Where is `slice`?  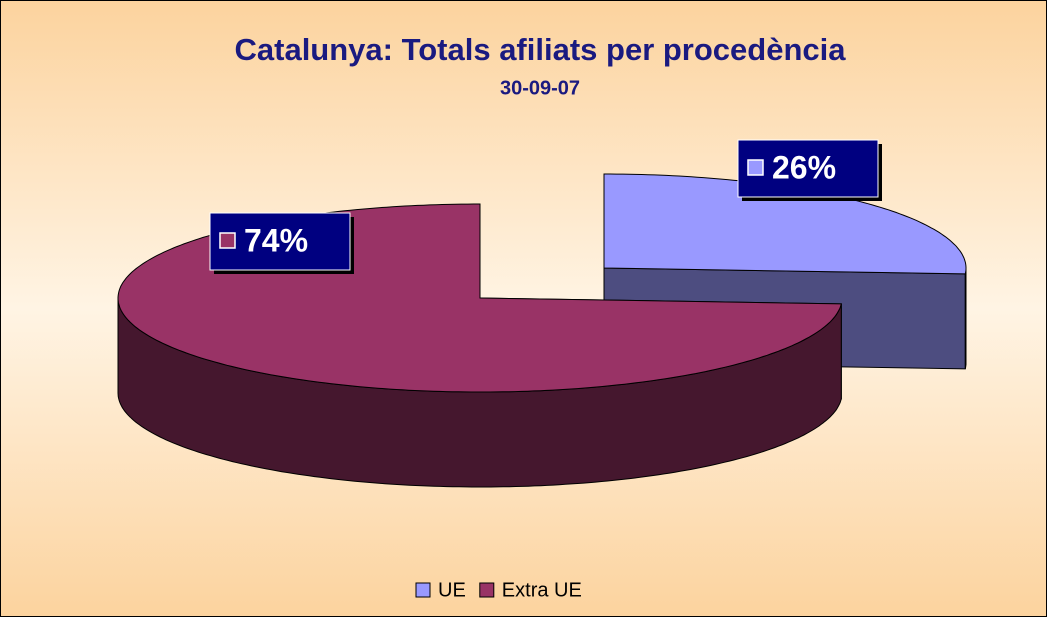
slice is located at coordinates (785, 224).